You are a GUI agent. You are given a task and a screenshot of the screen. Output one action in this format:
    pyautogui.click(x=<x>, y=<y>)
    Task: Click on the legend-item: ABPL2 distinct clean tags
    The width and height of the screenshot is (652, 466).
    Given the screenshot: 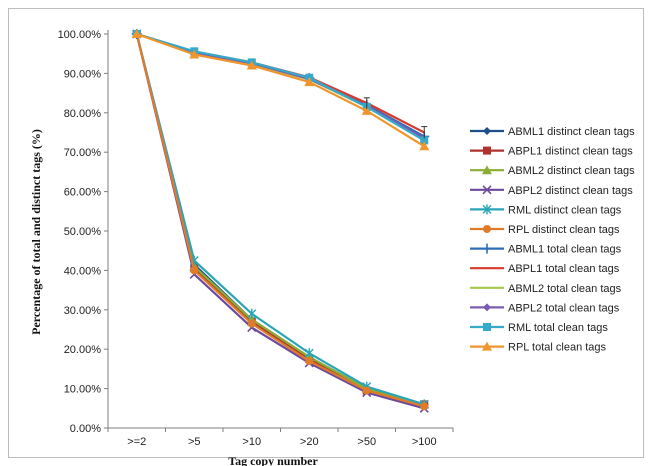 What is the action you would take?
    pyautogui.click(x=551, y=191)
    